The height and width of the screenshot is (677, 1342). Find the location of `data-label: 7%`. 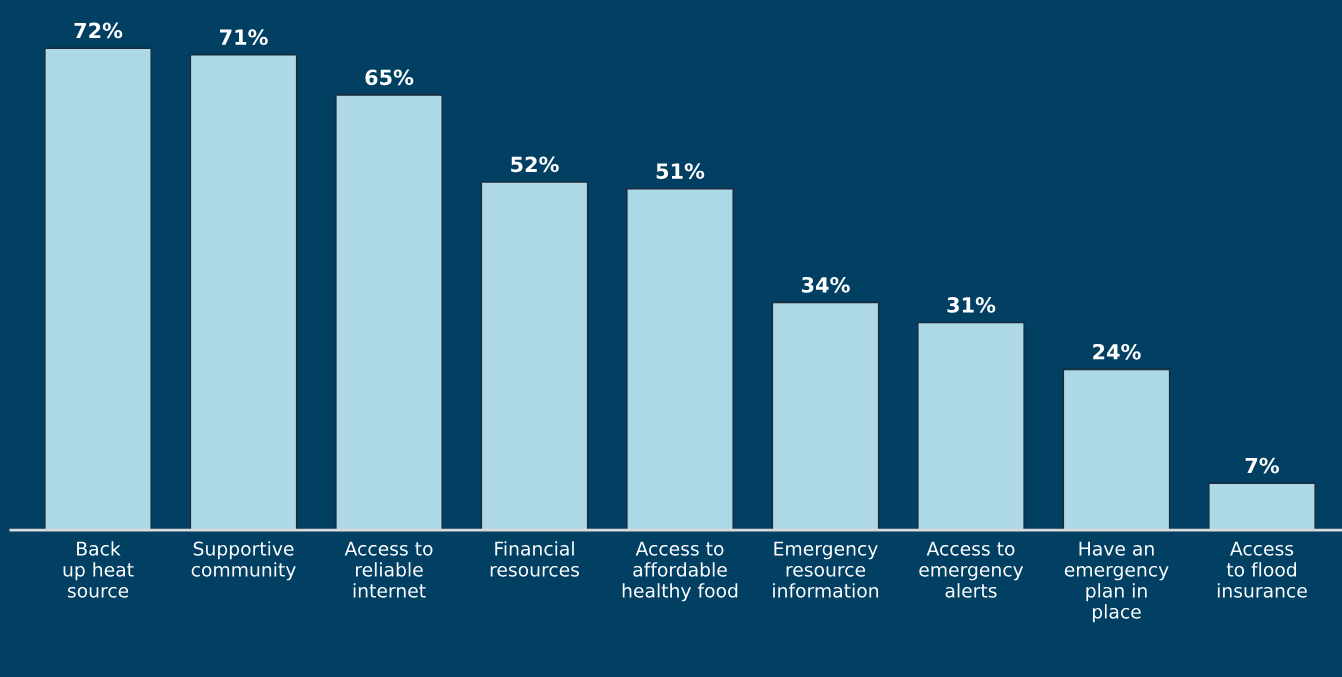

data-label: 7% is located at coordinates (1262, 465).